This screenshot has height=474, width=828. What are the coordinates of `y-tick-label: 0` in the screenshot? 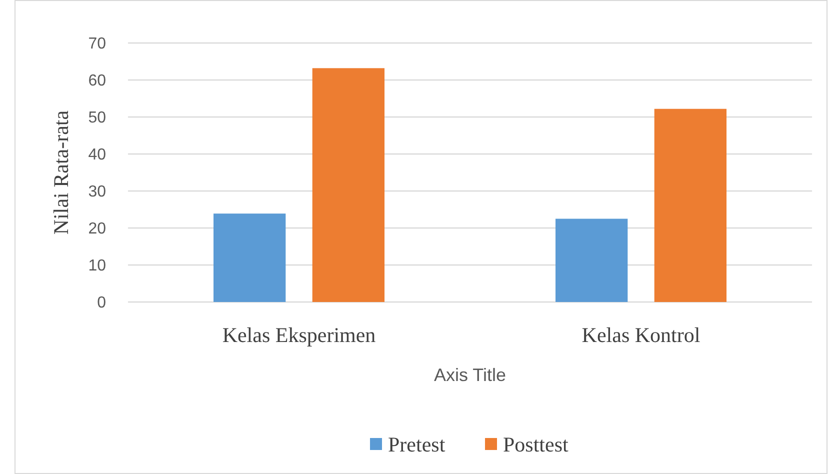 It's located at (101, 303).